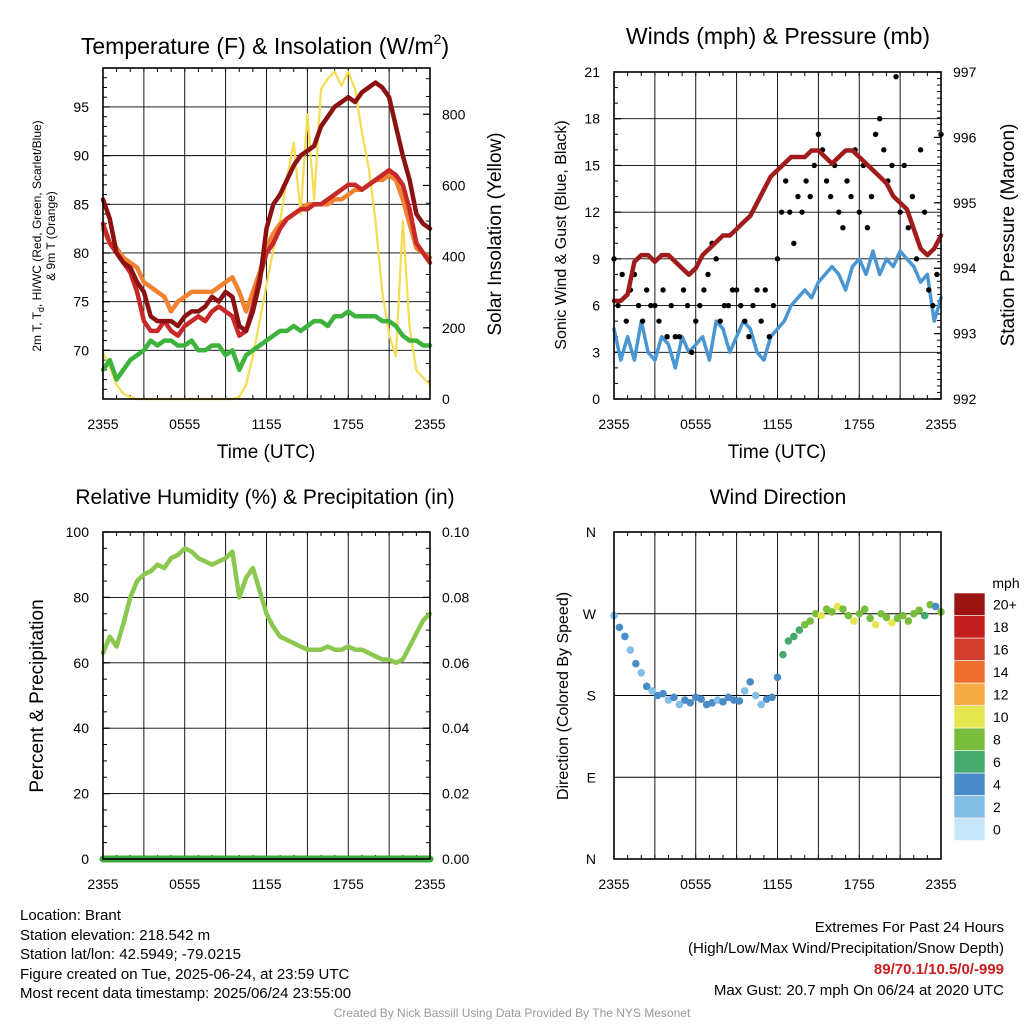 The height and width of the screenshot is (1024, 1024). Describe the element at coordinates (81, 302) in the screenshot. I see `temperature-ytick-label: 75` at that location.